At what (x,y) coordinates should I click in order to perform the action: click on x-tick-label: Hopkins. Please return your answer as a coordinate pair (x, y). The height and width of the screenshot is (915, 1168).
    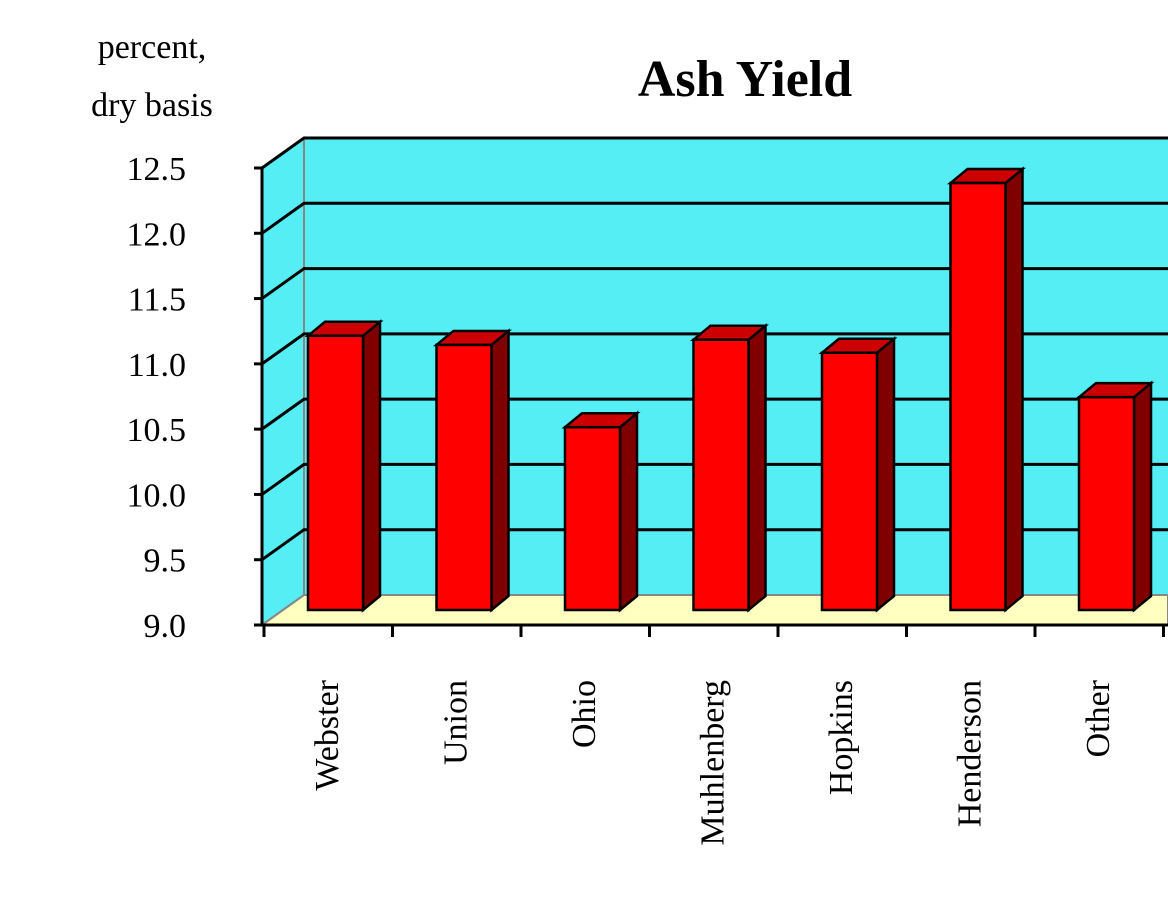
    Looking at the image, I should click on (841, 737).